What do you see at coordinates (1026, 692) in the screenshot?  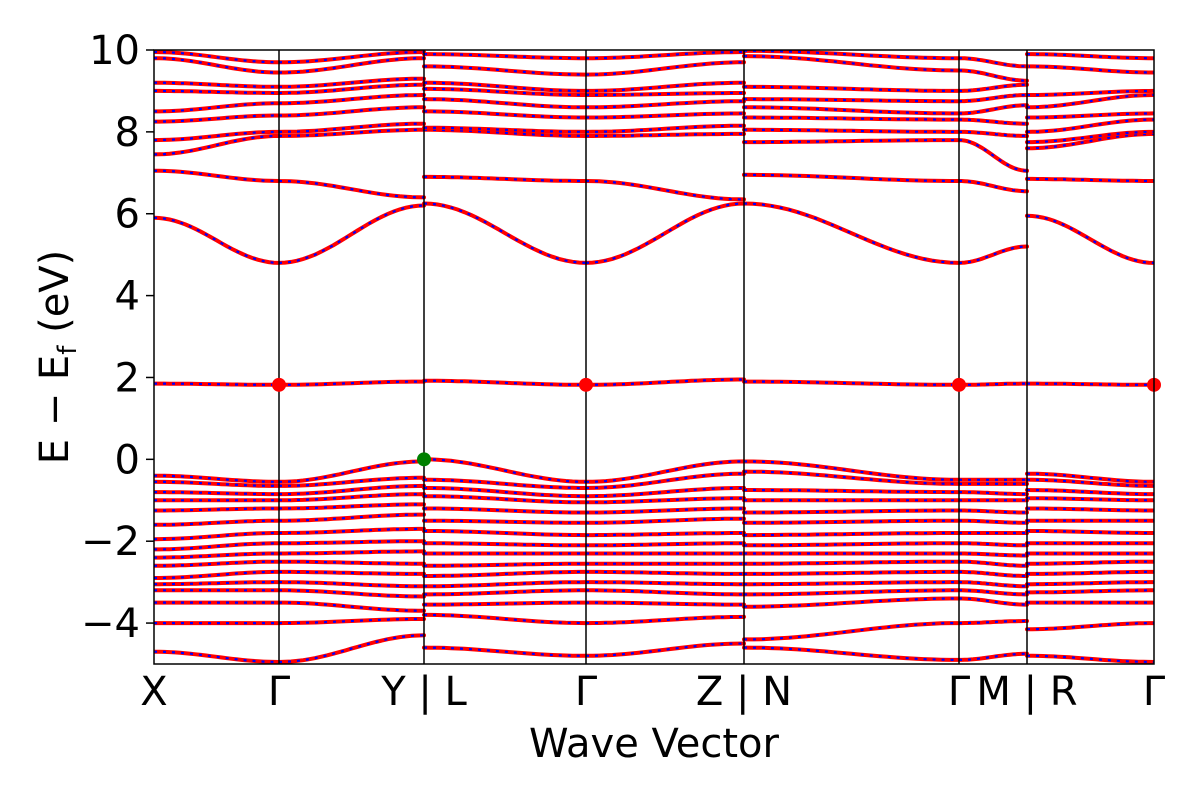 I see `k-point-label: M | R` at bounding box center [1026, 692].